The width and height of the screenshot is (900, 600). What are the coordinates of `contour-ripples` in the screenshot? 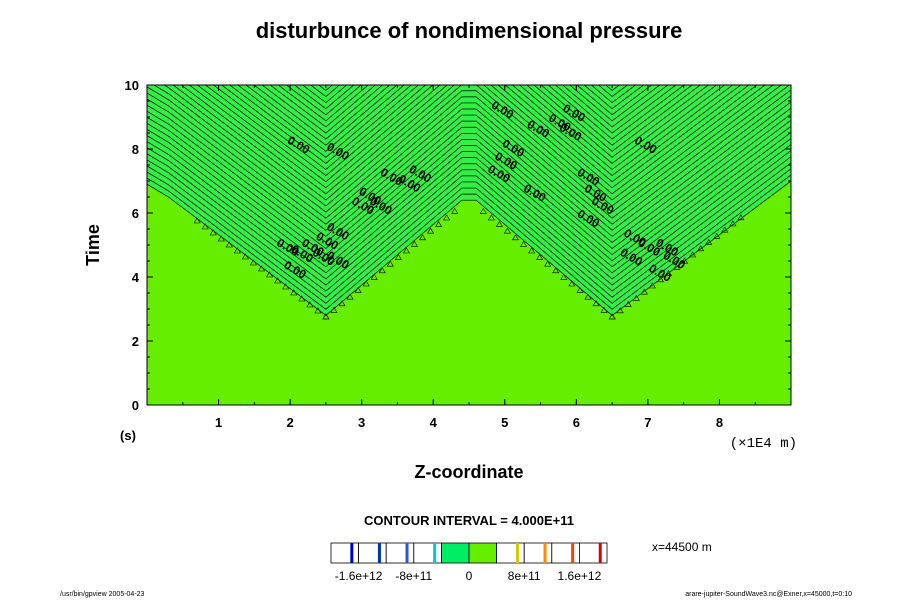 It's located at (469, 263).